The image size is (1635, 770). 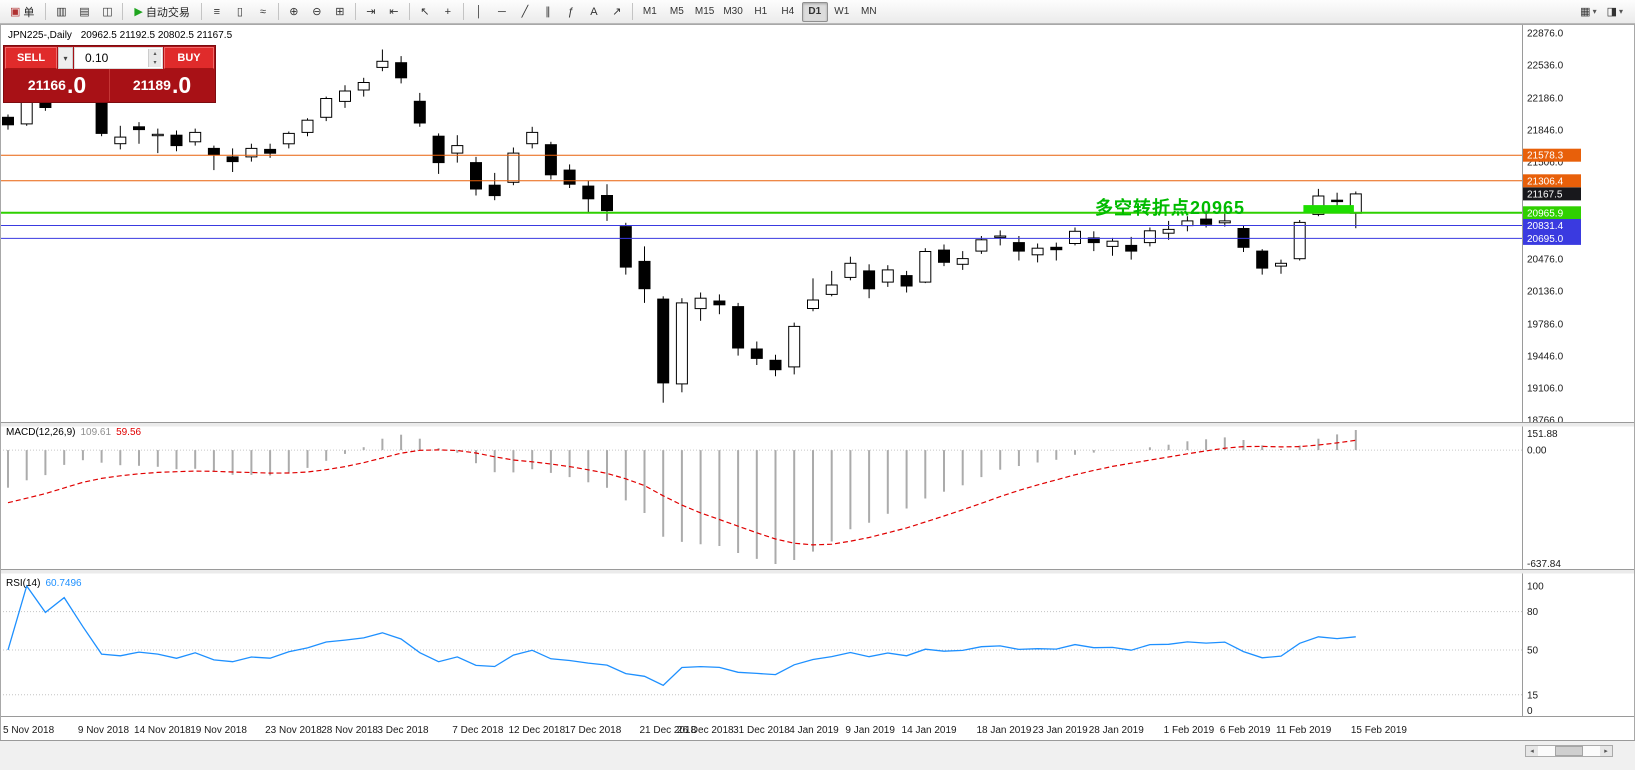 I want to click on spinner-up-icon: ▴, so click(x=155, y=54).